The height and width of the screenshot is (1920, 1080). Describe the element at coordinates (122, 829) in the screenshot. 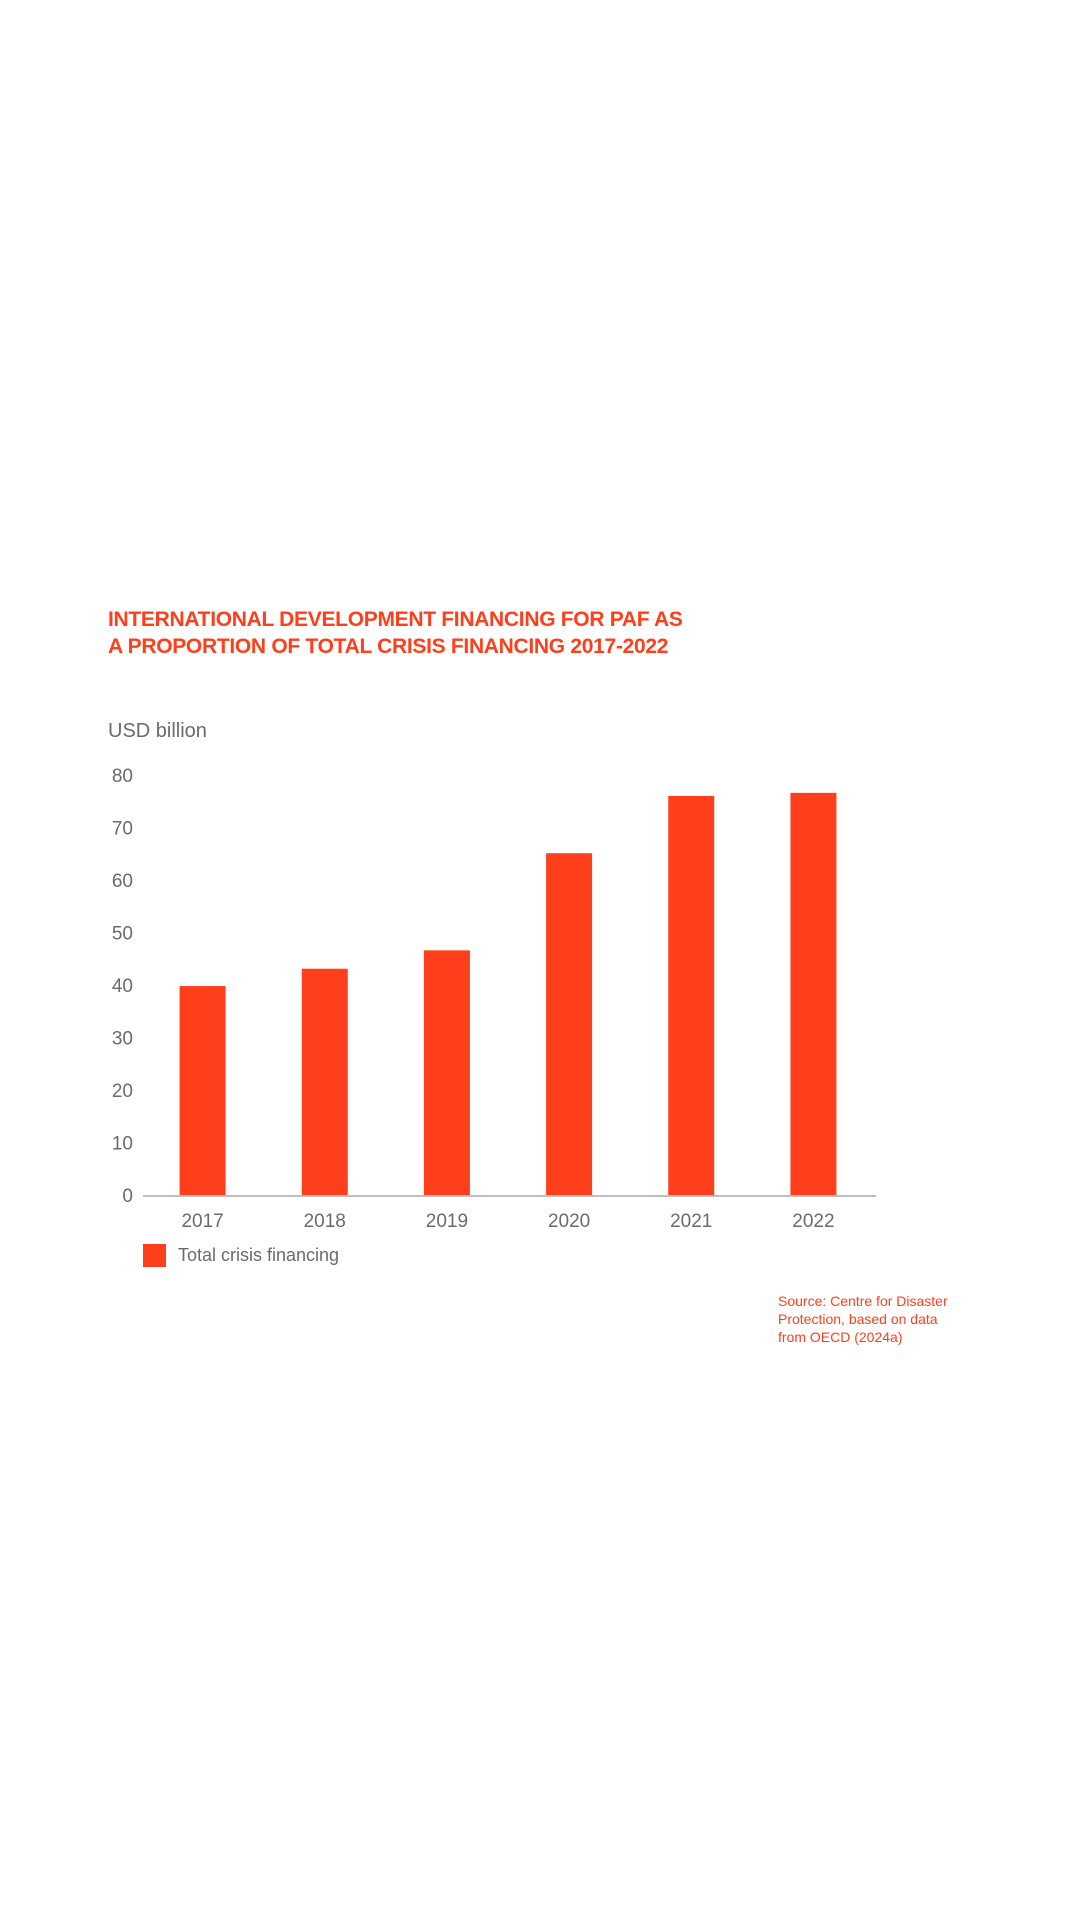

I see `y-tick-label: 70` at that location.